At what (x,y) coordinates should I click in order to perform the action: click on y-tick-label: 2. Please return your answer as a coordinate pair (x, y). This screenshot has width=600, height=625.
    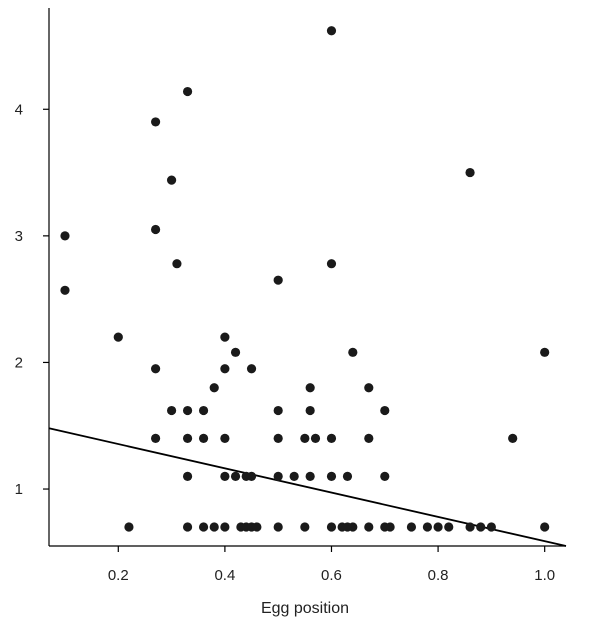
    Looking at the image, I should click on (19, 362).